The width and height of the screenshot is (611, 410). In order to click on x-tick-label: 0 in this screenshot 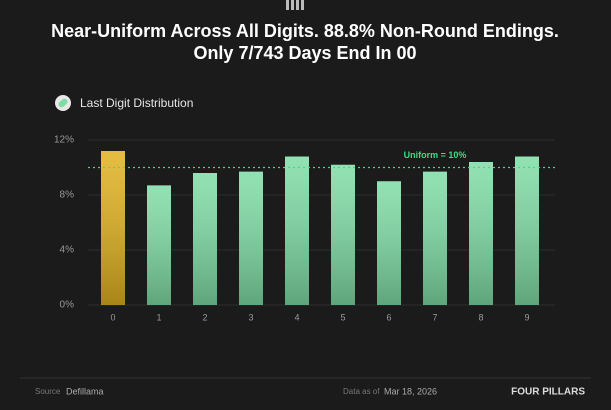, I will do `click(112, 317)`.